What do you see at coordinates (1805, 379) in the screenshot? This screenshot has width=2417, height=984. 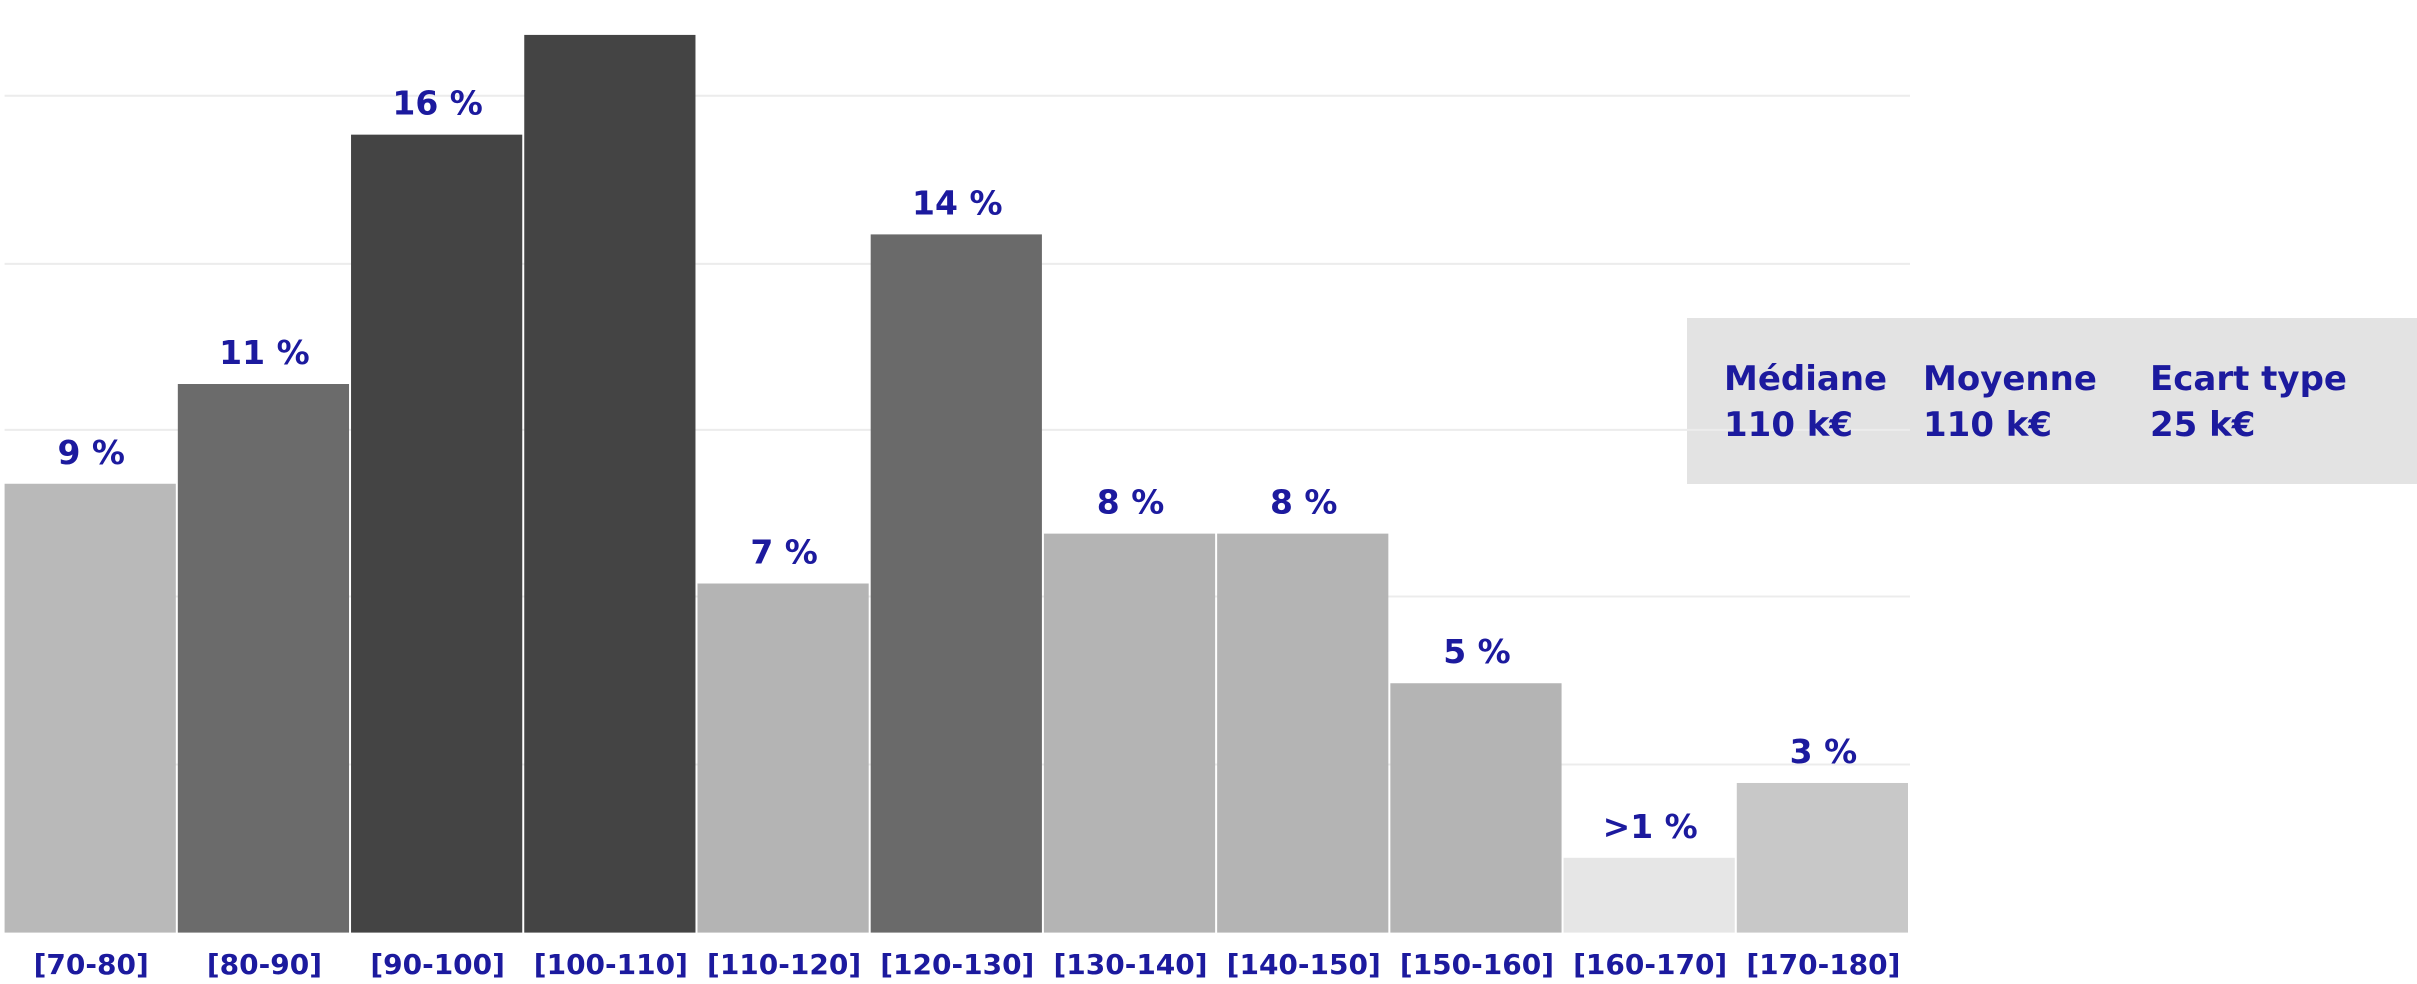 I see `stat-label: Médiane` at bounding box center [1805, 379].